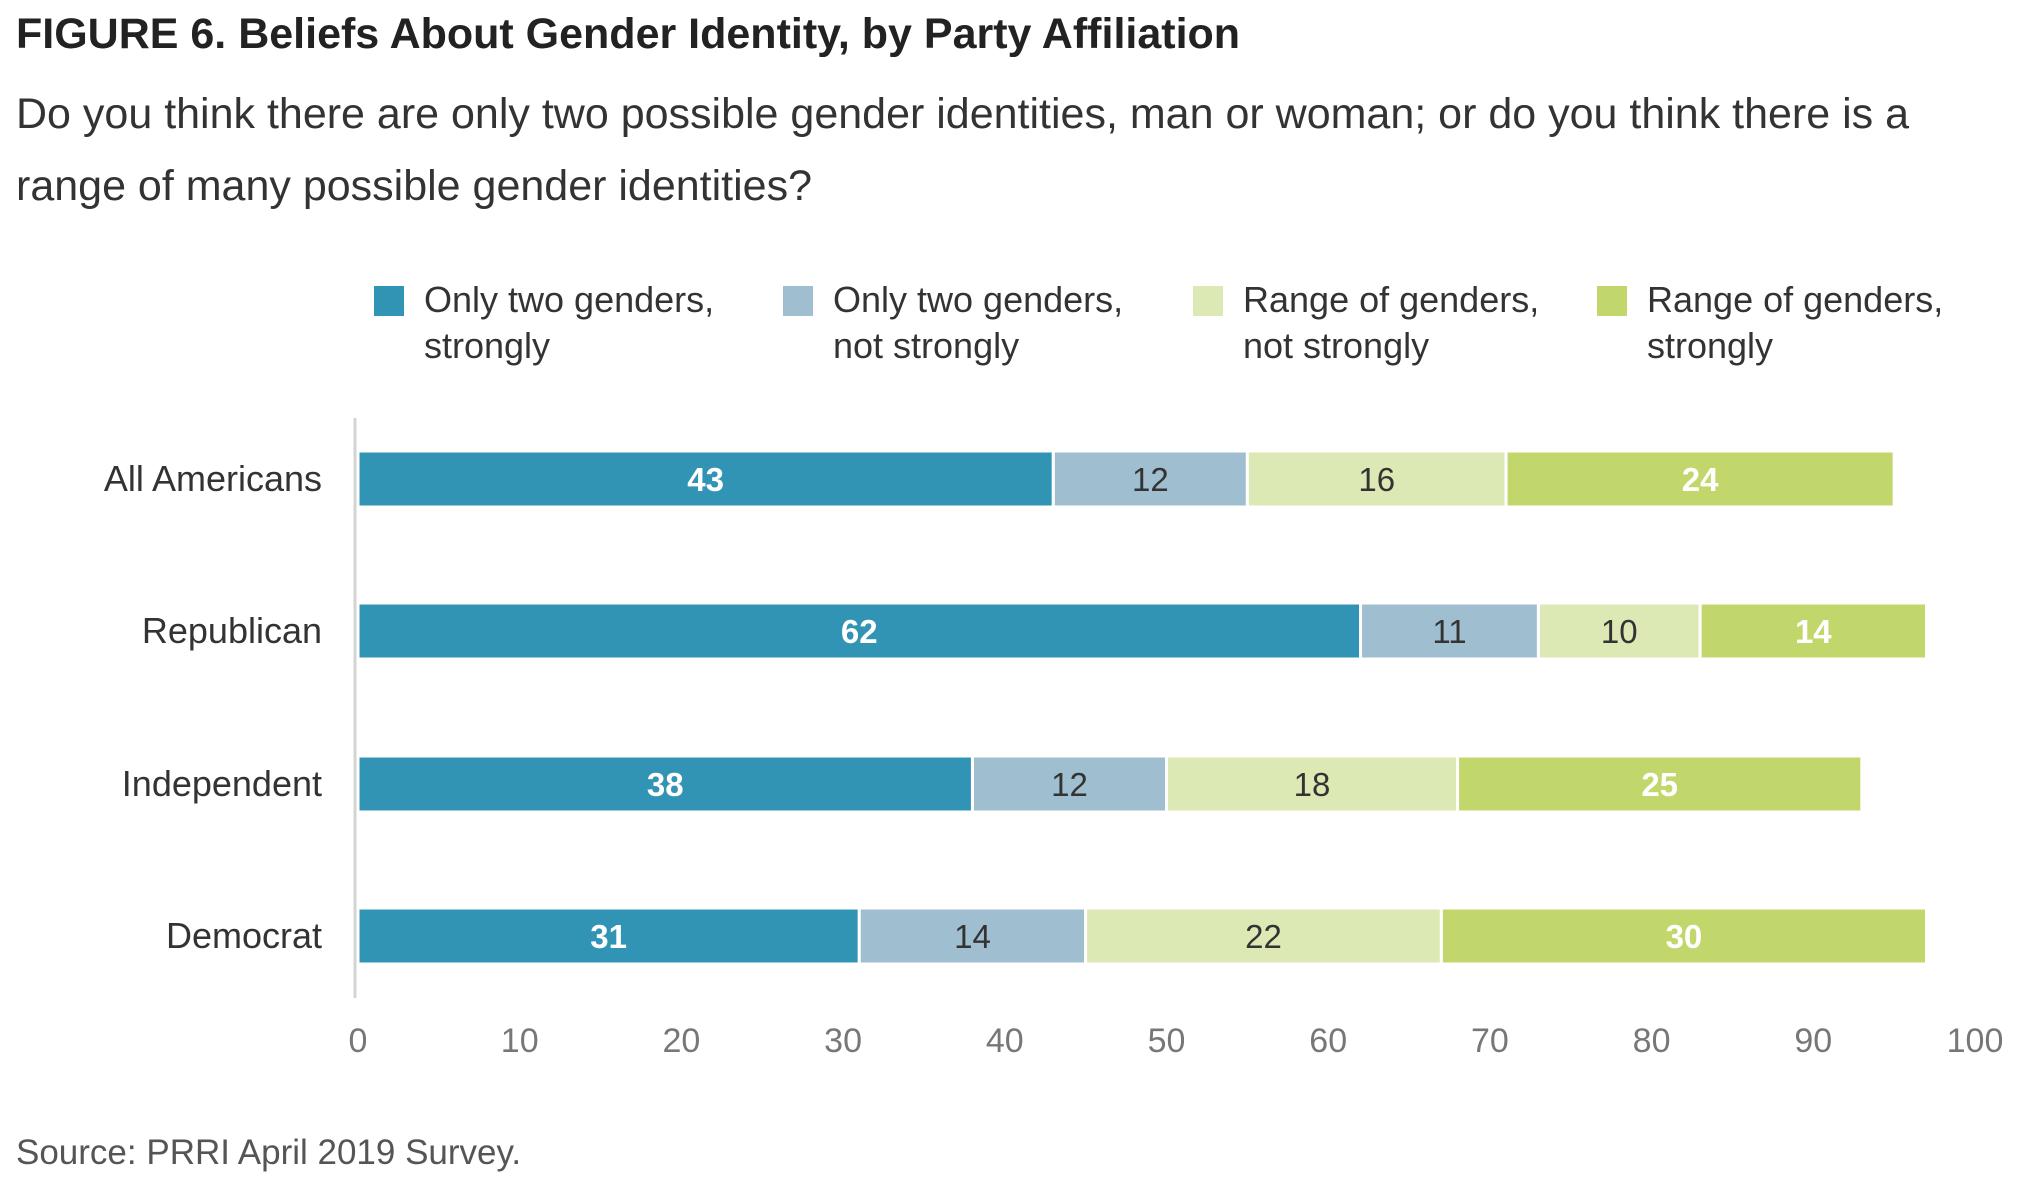 The height and width of the screenshot is (1201, 2025). I want to click on x-tick-label: 0, so click(358, 1041).